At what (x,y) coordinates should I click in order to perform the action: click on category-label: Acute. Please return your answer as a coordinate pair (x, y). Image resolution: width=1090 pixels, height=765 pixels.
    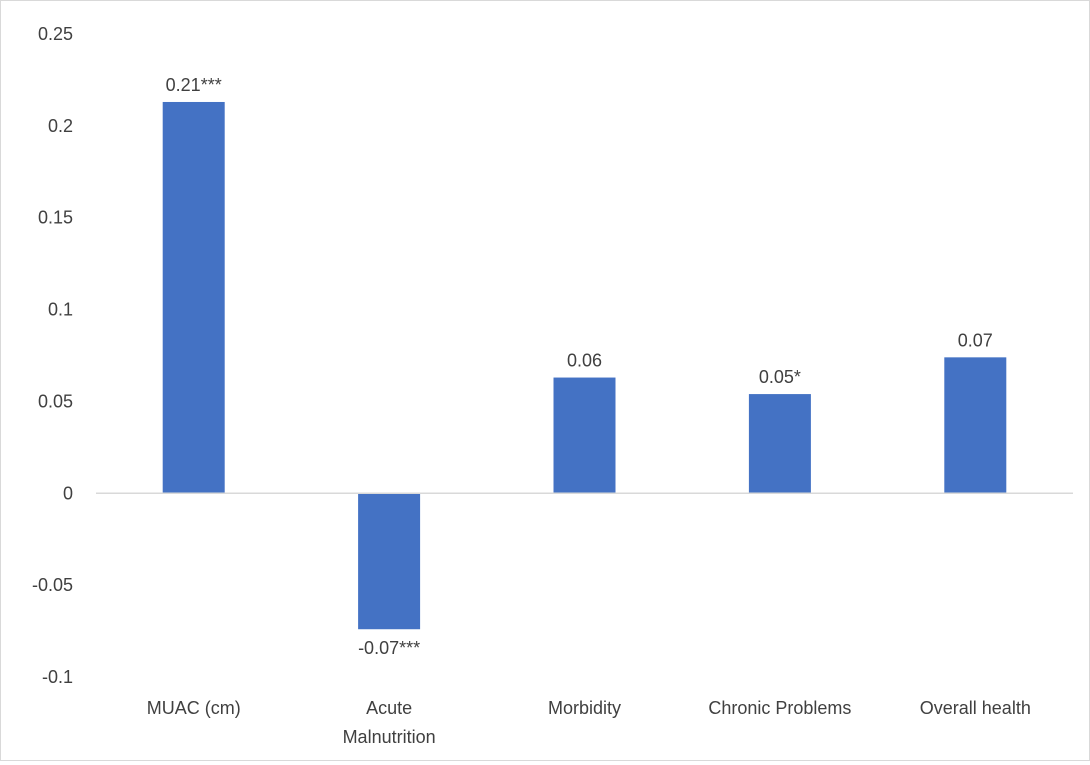
    Looking at the image, I should click on (389, 708).